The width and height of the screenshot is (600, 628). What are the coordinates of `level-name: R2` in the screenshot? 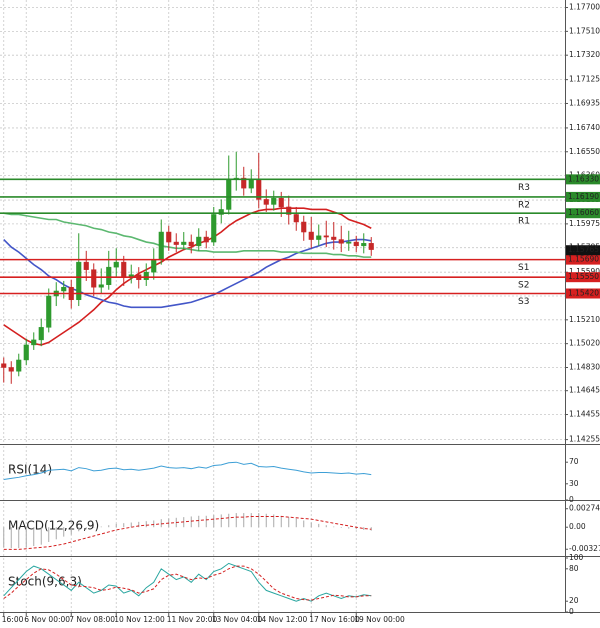 It's located at (524, 205).